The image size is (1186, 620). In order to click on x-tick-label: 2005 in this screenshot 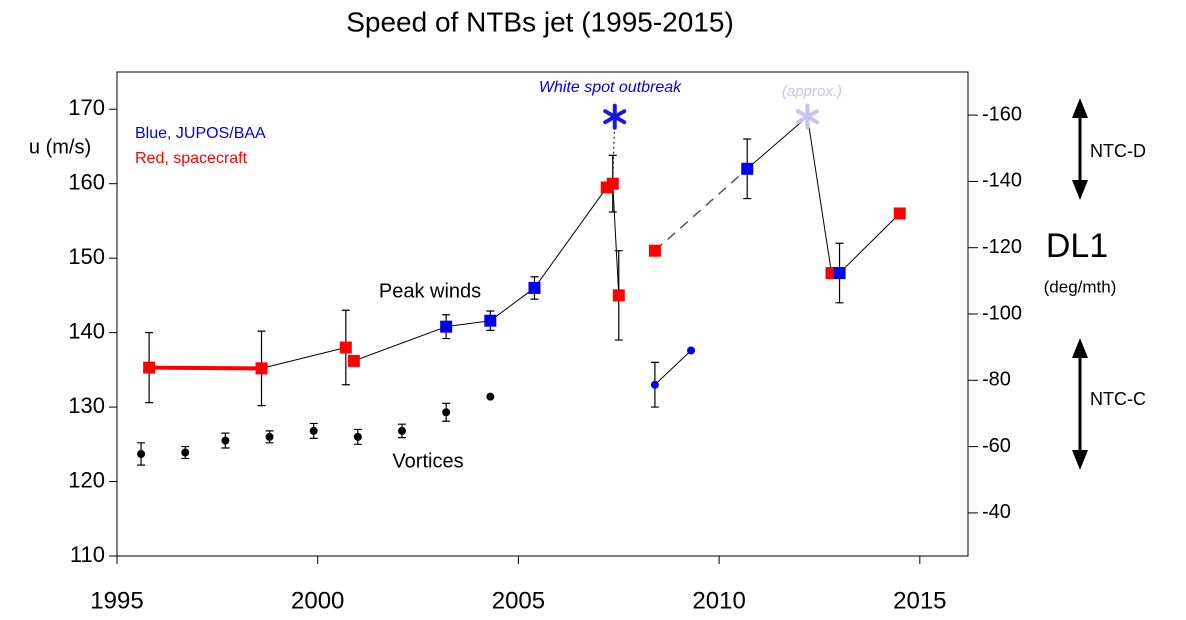, I will do `click(518, 600)`.